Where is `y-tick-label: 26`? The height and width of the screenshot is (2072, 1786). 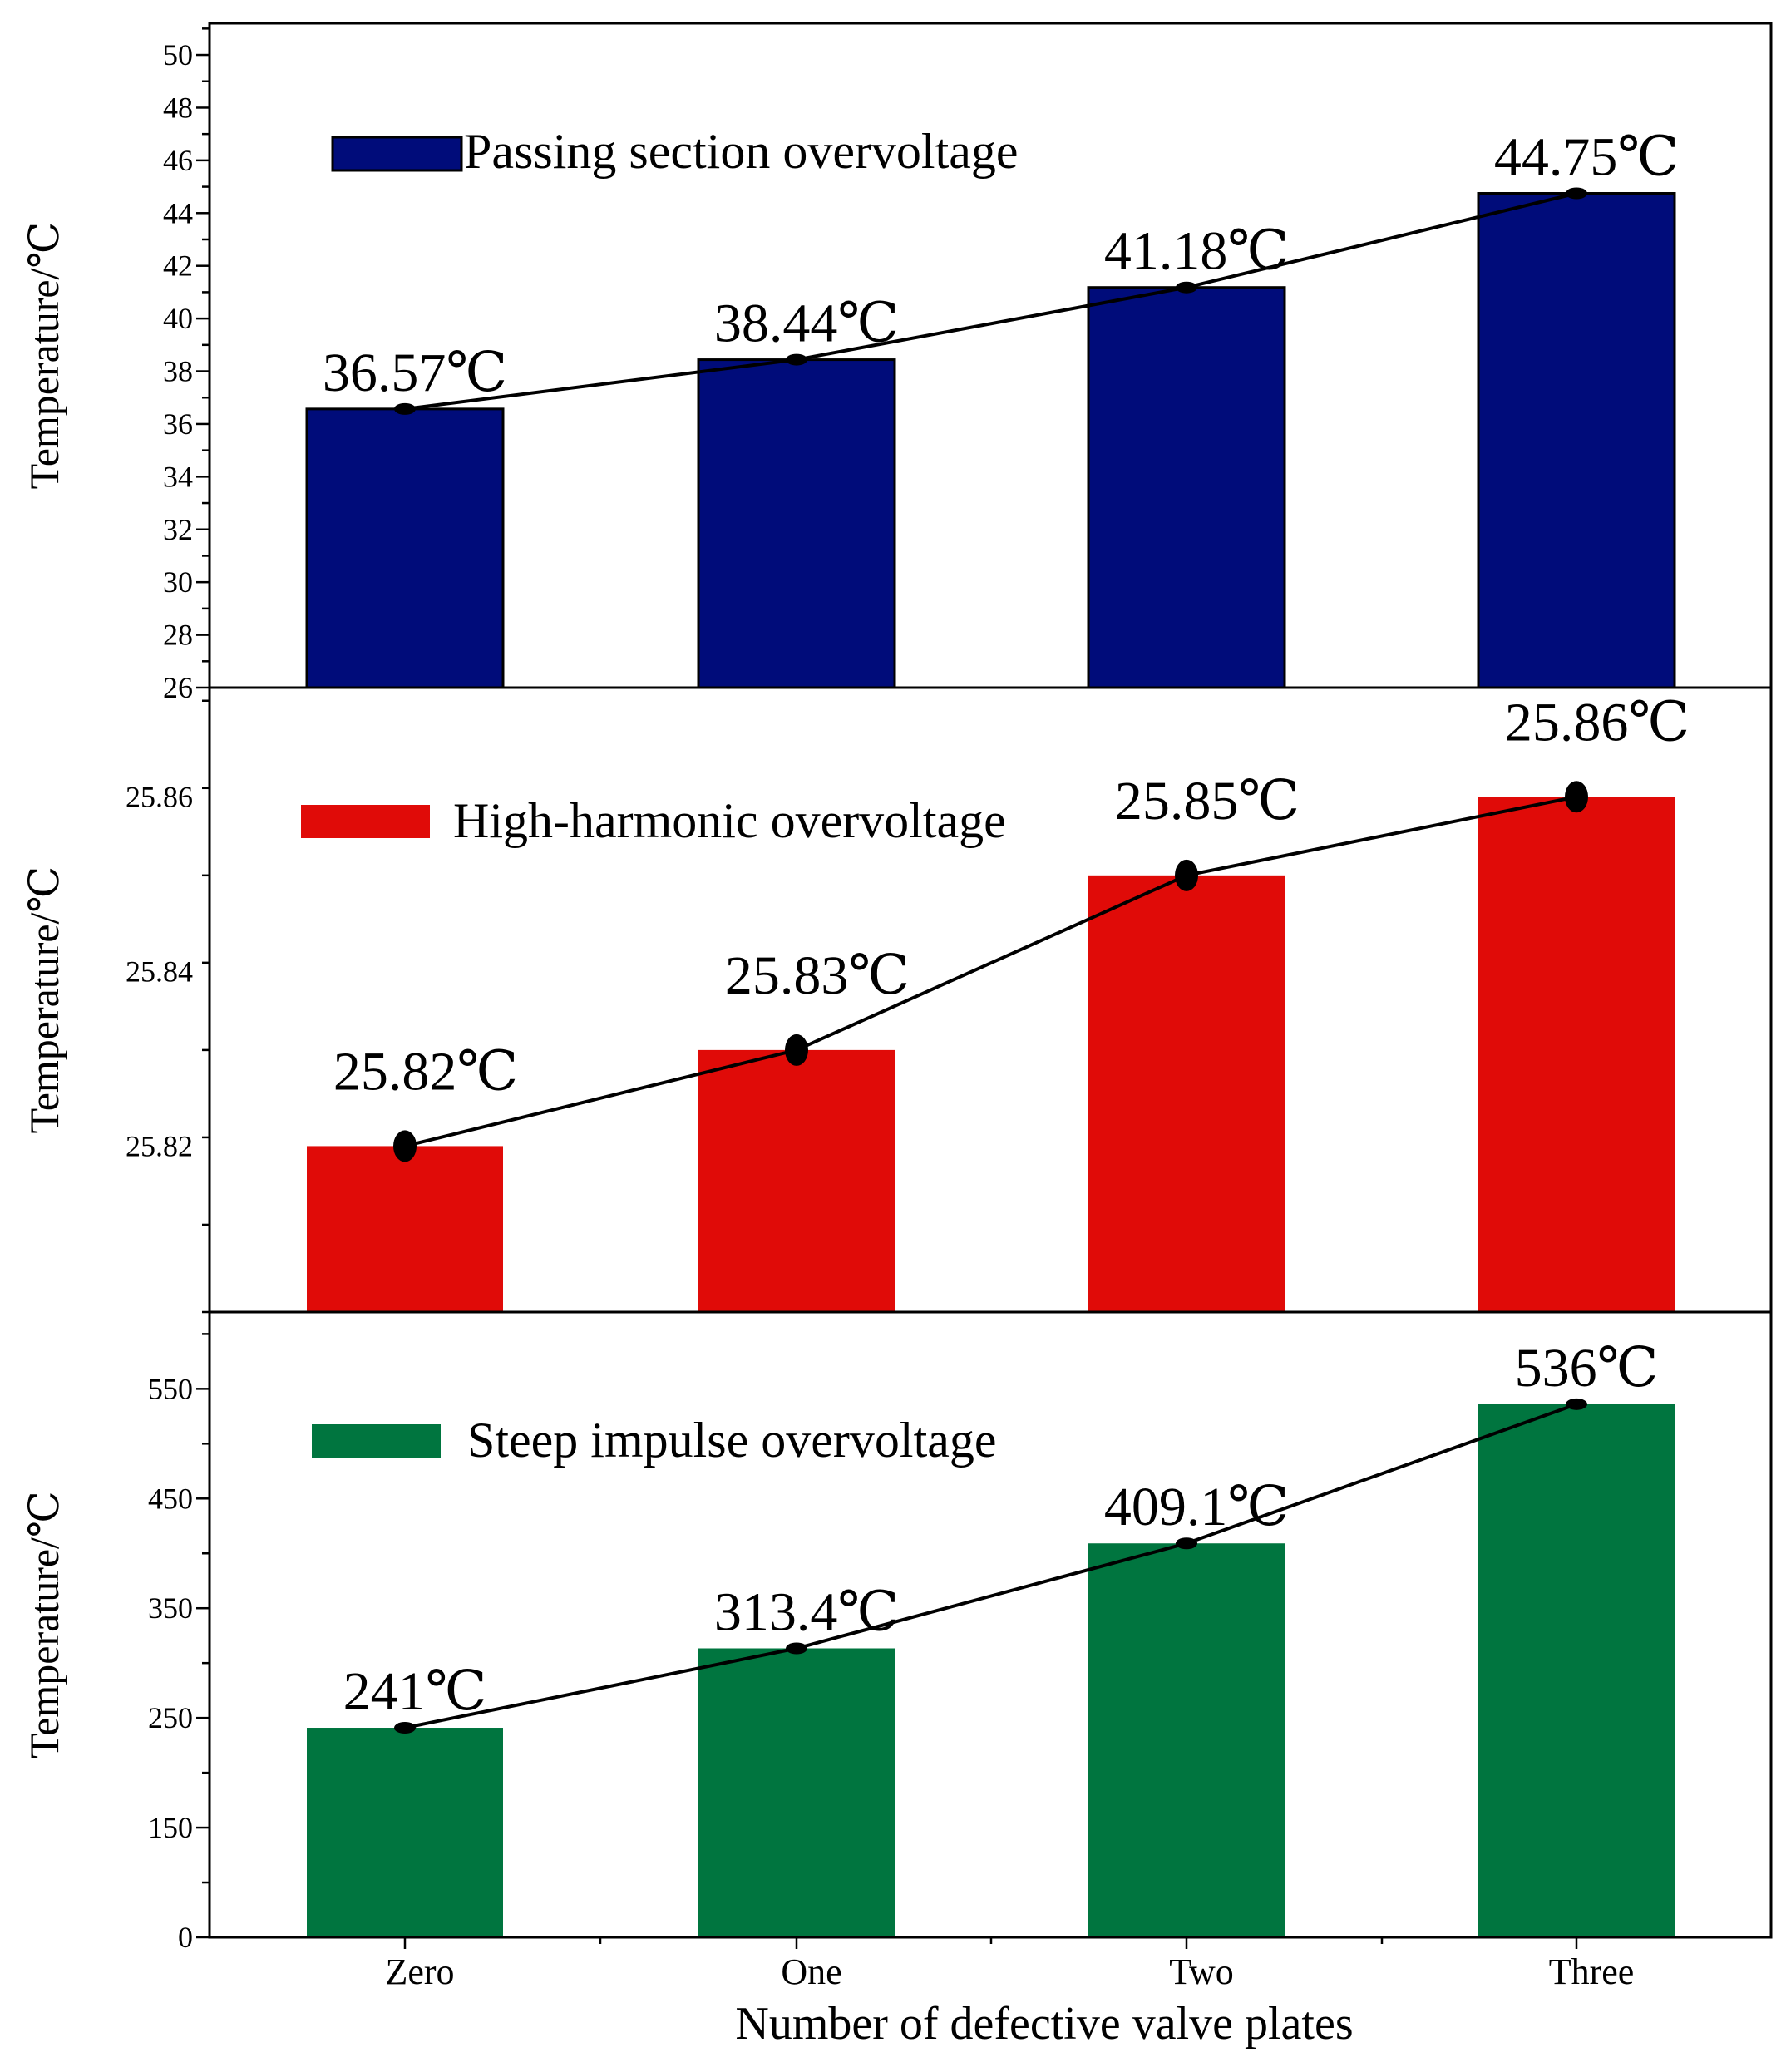
y-tick-label: 26 is located at coordinates (178, 687).